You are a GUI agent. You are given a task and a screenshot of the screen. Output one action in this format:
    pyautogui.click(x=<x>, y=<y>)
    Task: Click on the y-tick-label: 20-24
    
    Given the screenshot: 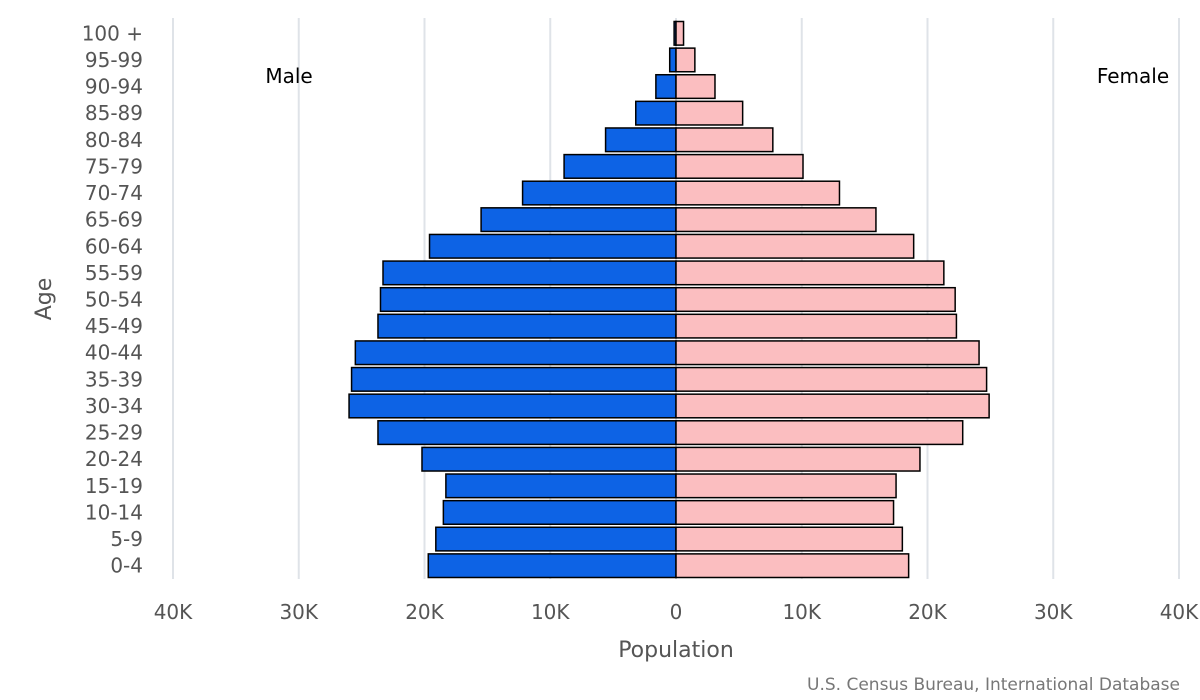 What is the action you would take?
    pyautogui.click(x=114, y=459)
    